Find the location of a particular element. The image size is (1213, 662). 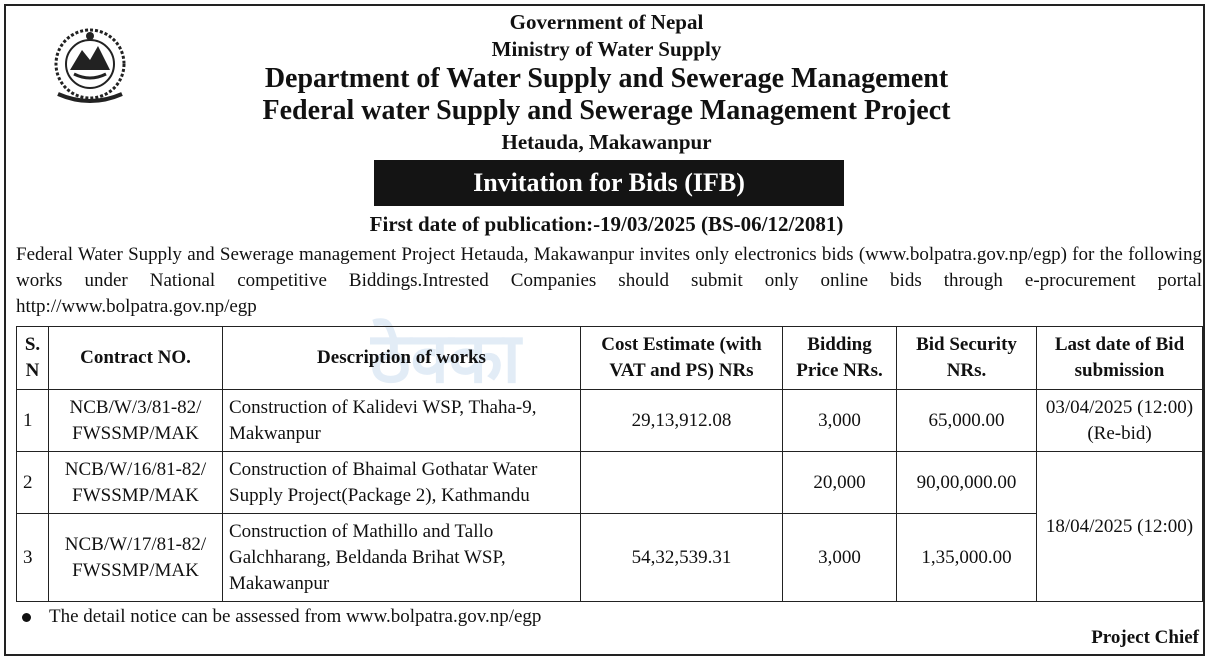

cell-price: 20,000 is located at coordinates (839, 482).